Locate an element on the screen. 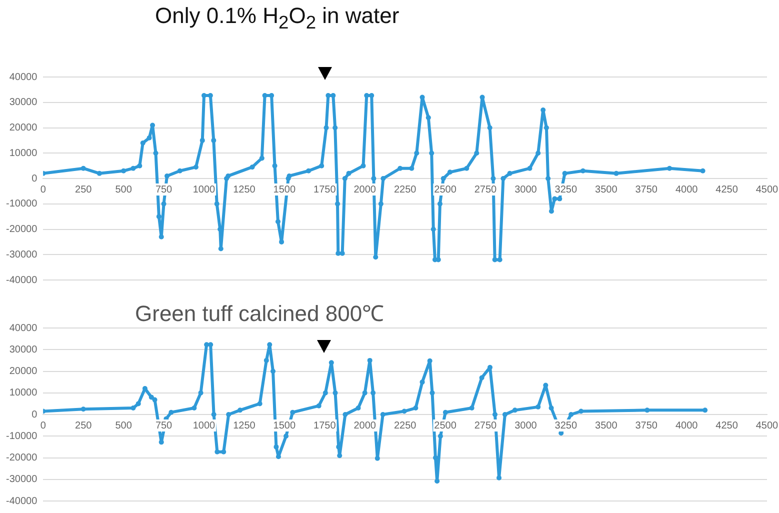  chart-title: Only 0.1% H$_{2}$O$_{2}$ in water is located at coordinates (277, 18).